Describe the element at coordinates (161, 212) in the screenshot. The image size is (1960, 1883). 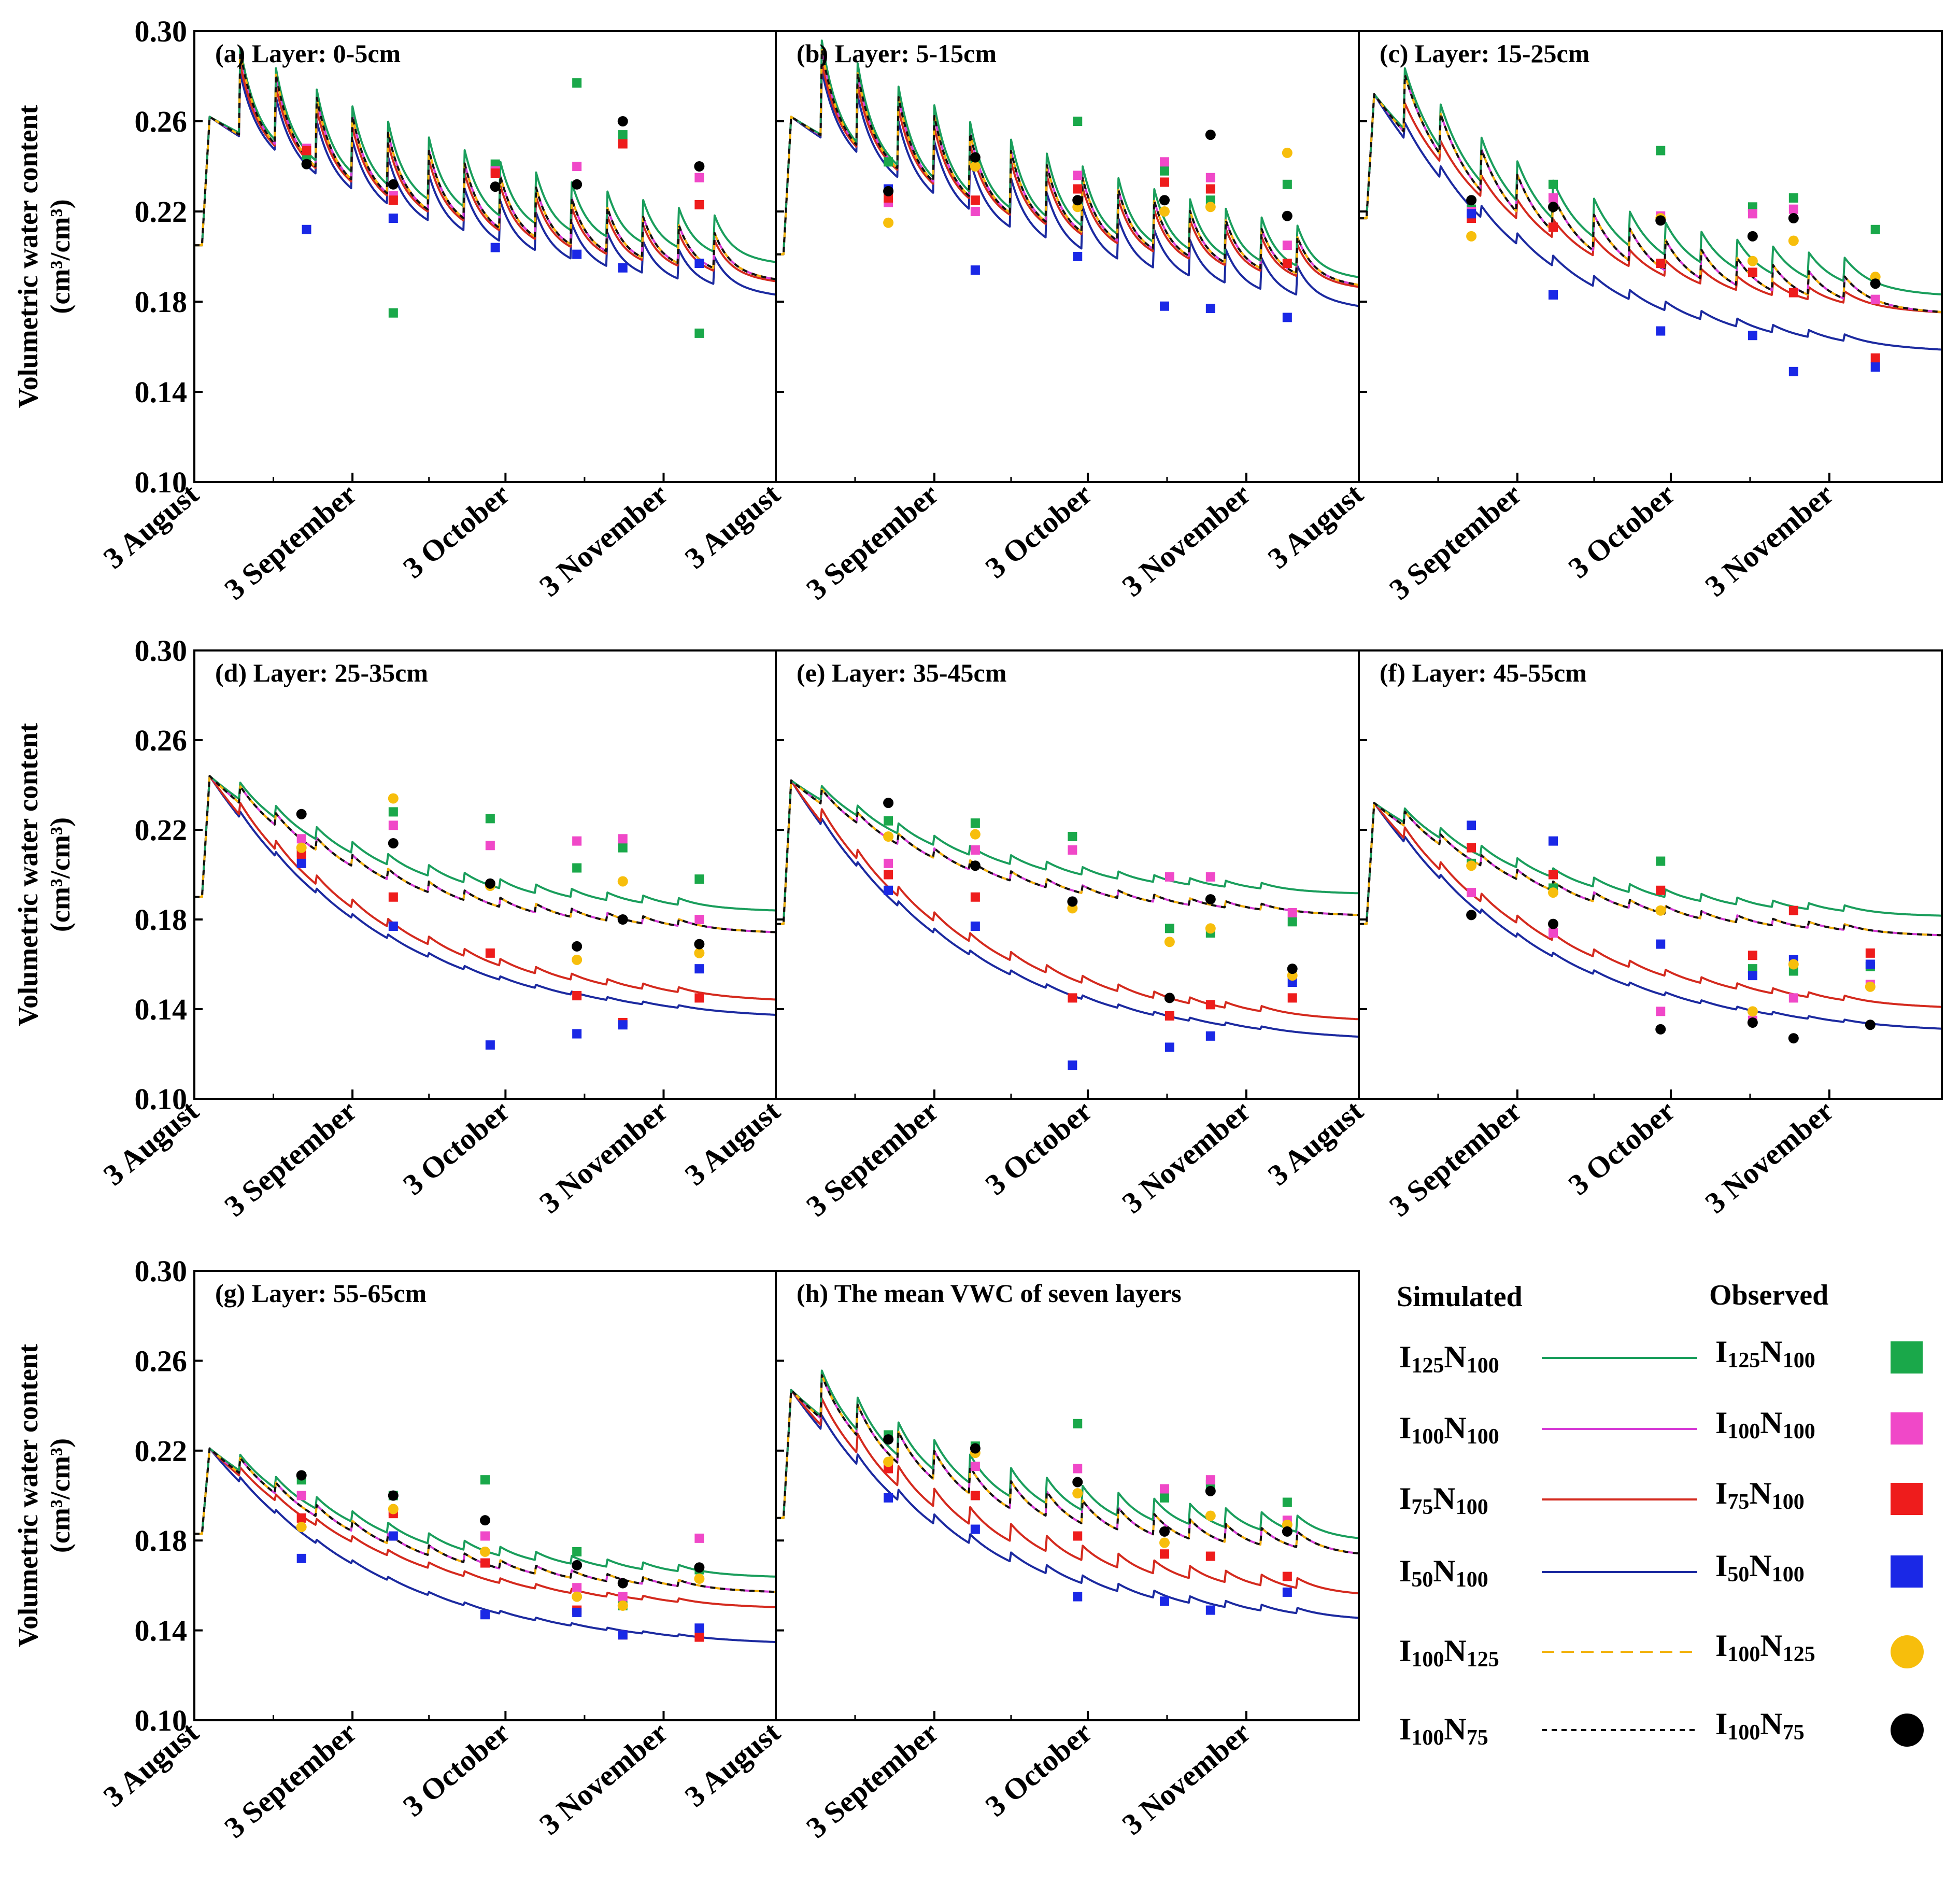
I see `y-tick-label: 0.22` at that location.